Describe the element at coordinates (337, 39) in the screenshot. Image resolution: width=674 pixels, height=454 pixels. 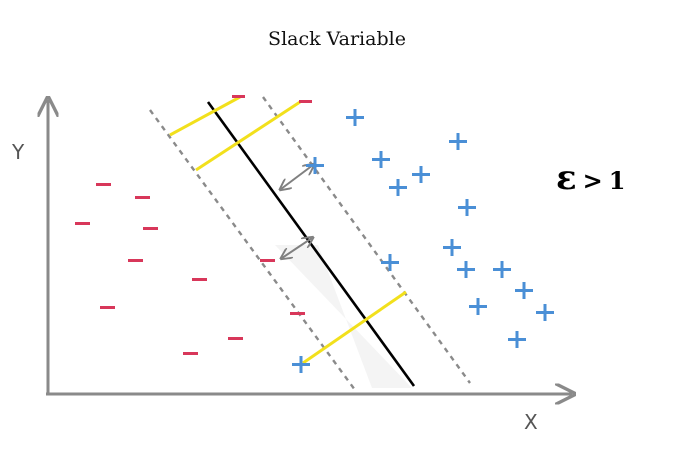
I see `diagram-title: Slack Variable` at that location.